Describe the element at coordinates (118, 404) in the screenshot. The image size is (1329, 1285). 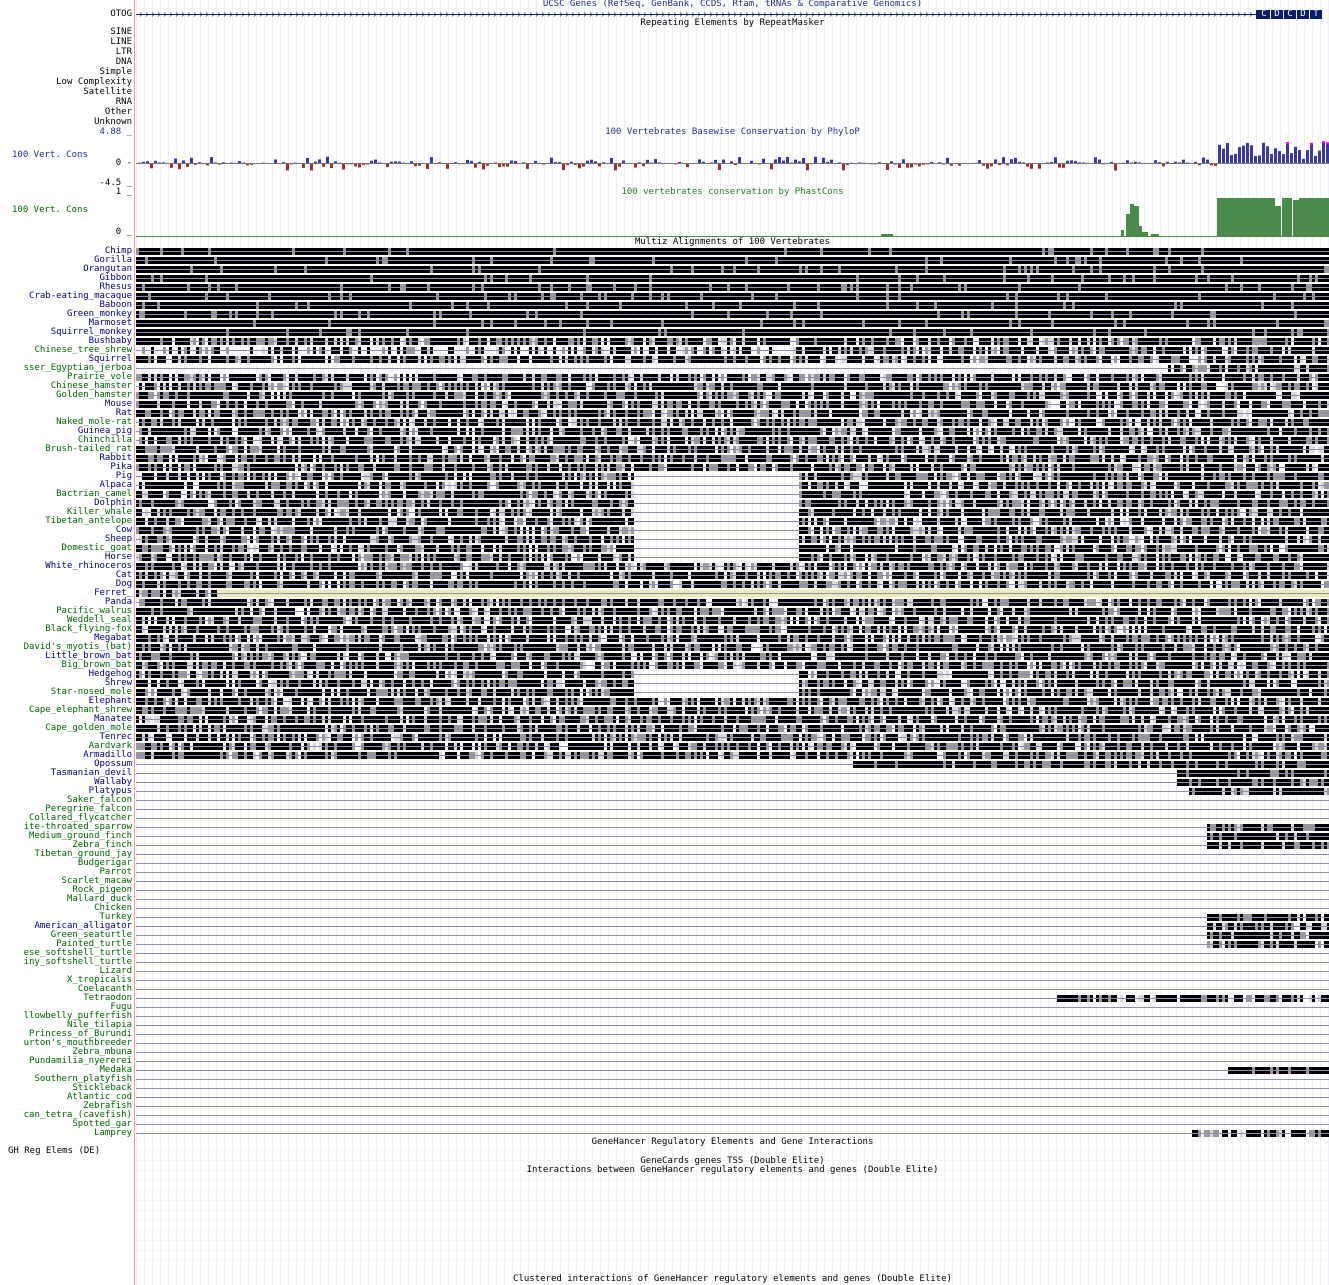
I see `species-label: Mouse` at that location.